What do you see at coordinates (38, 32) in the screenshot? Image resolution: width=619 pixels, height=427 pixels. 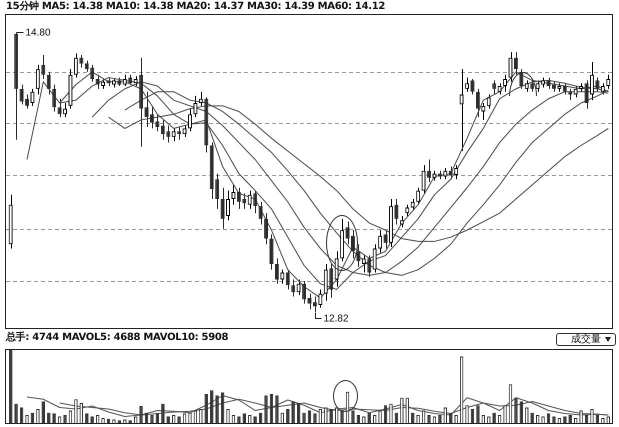 I see `annotation: 14.80` at bounding box center [38, 32].